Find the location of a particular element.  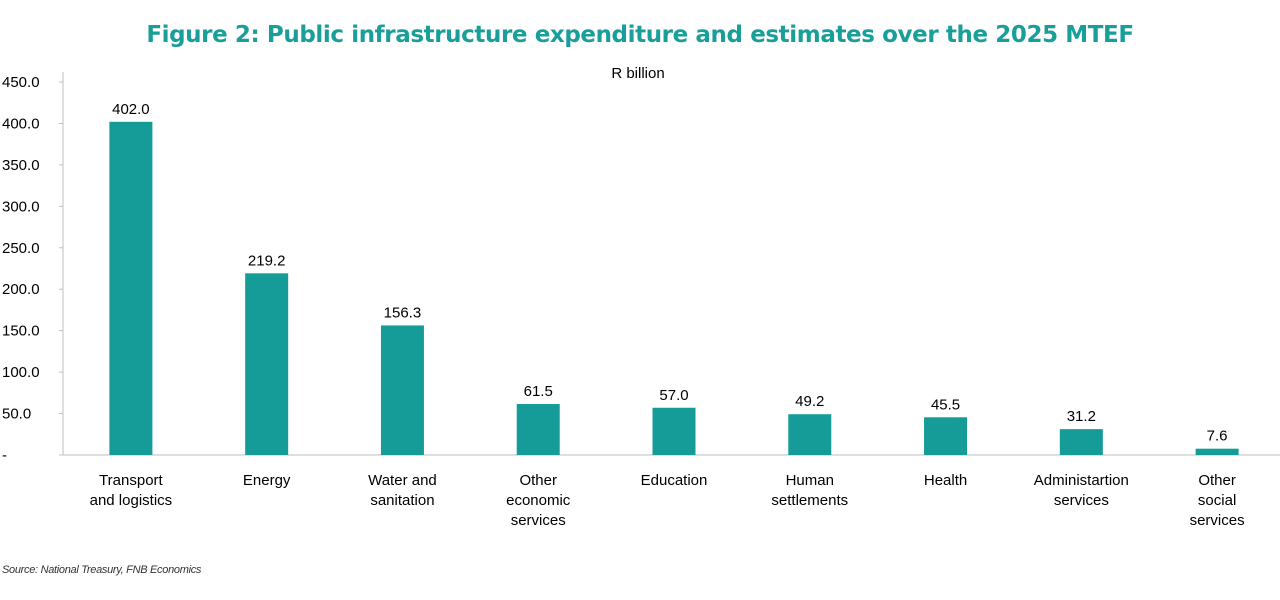

y-tick-label: - is located at coordinates (4, 455).